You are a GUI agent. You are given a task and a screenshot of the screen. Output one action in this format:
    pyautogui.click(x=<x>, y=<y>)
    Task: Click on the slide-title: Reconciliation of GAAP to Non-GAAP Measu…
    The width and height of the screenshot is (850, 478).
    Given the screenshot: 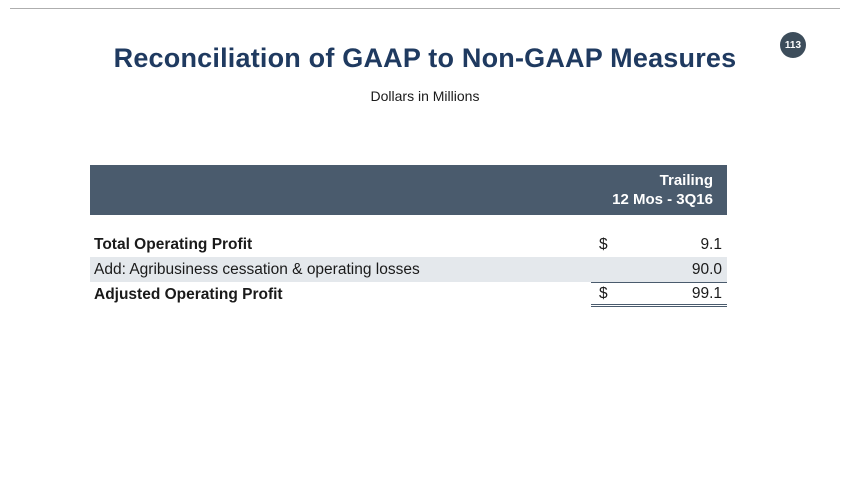 What is the action you would take?
    pyautogui.click(x=425, y=58)
    